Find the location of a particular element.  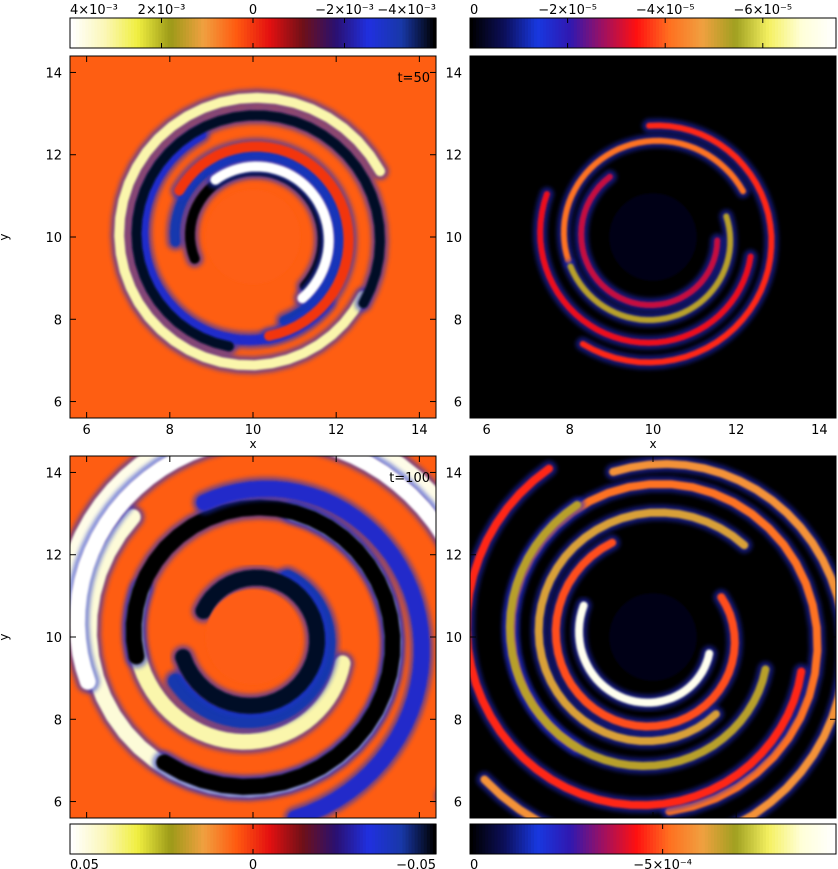

x-tick-label: 10 is located at coordinates (253, 430).